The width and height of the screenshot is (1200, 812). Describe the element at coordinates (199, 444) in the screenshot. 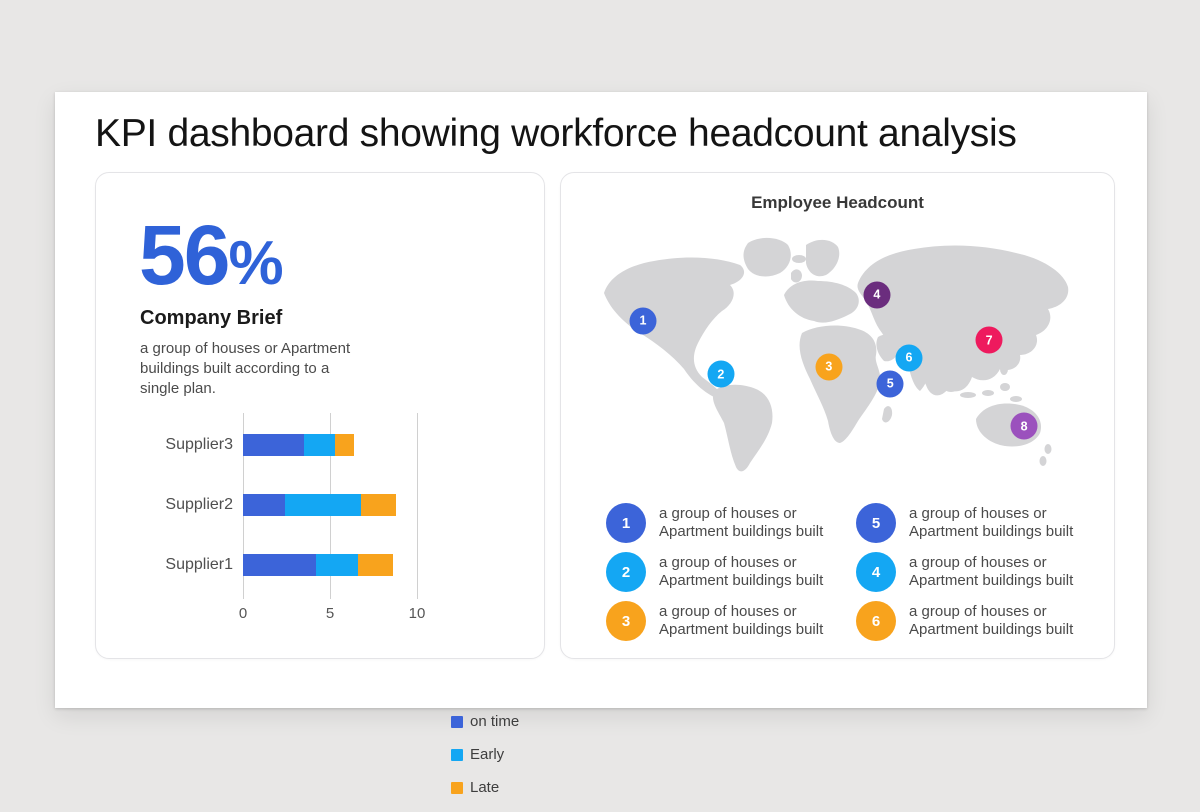

I see `category-label: Supplier3` at that location.